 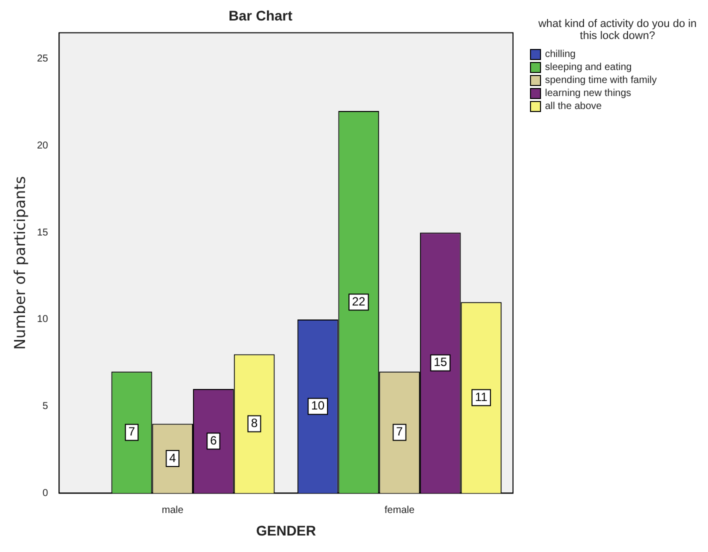 What do you see at coordinates (481, 397) in the screenshot?
I see `data-label: 11` at bounding box center [481, 397].